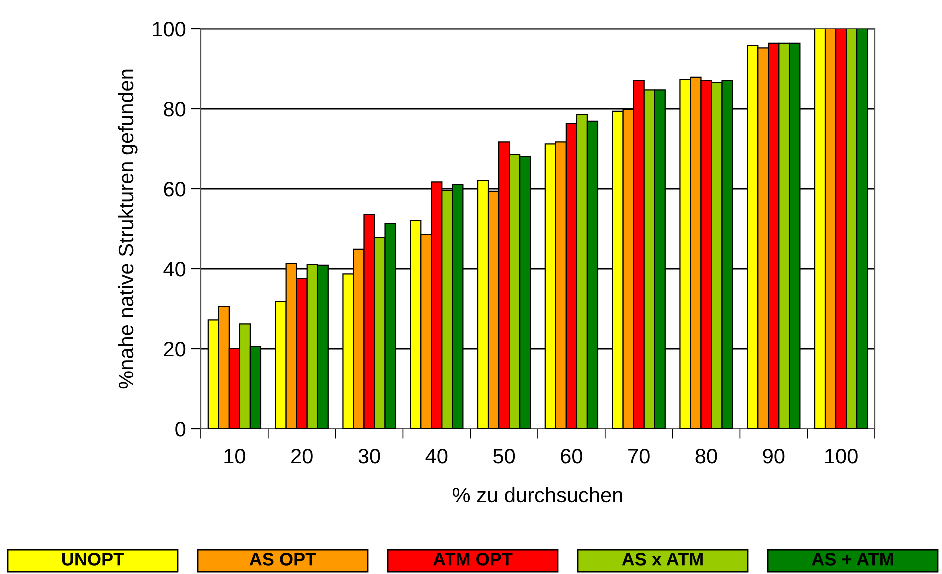 The height and width of the screenshot is (574, 942). I want to click on x-tick-label: 80, so click(707, 456).